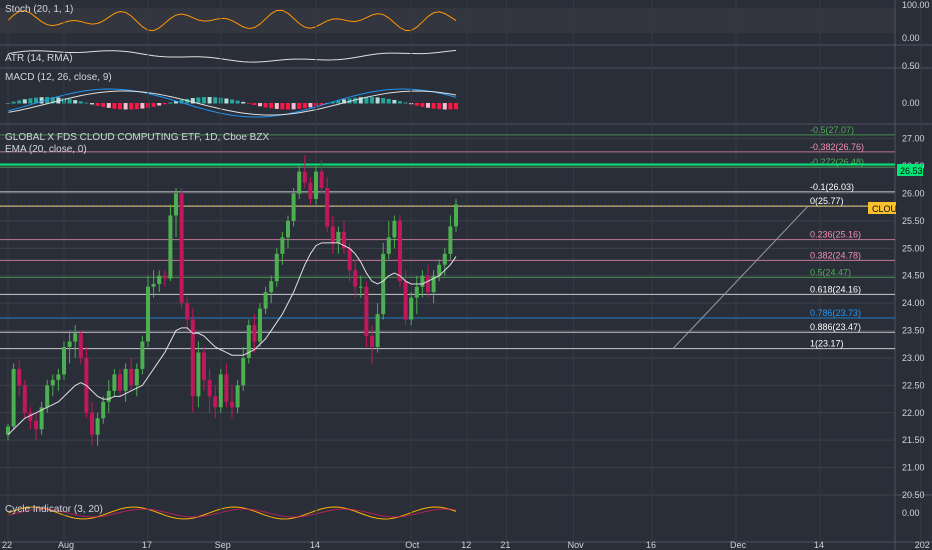  Describe the element at coordinates (830, 272) in the screenshot. I see `fib-label: 0.5(24.47)` at that location.